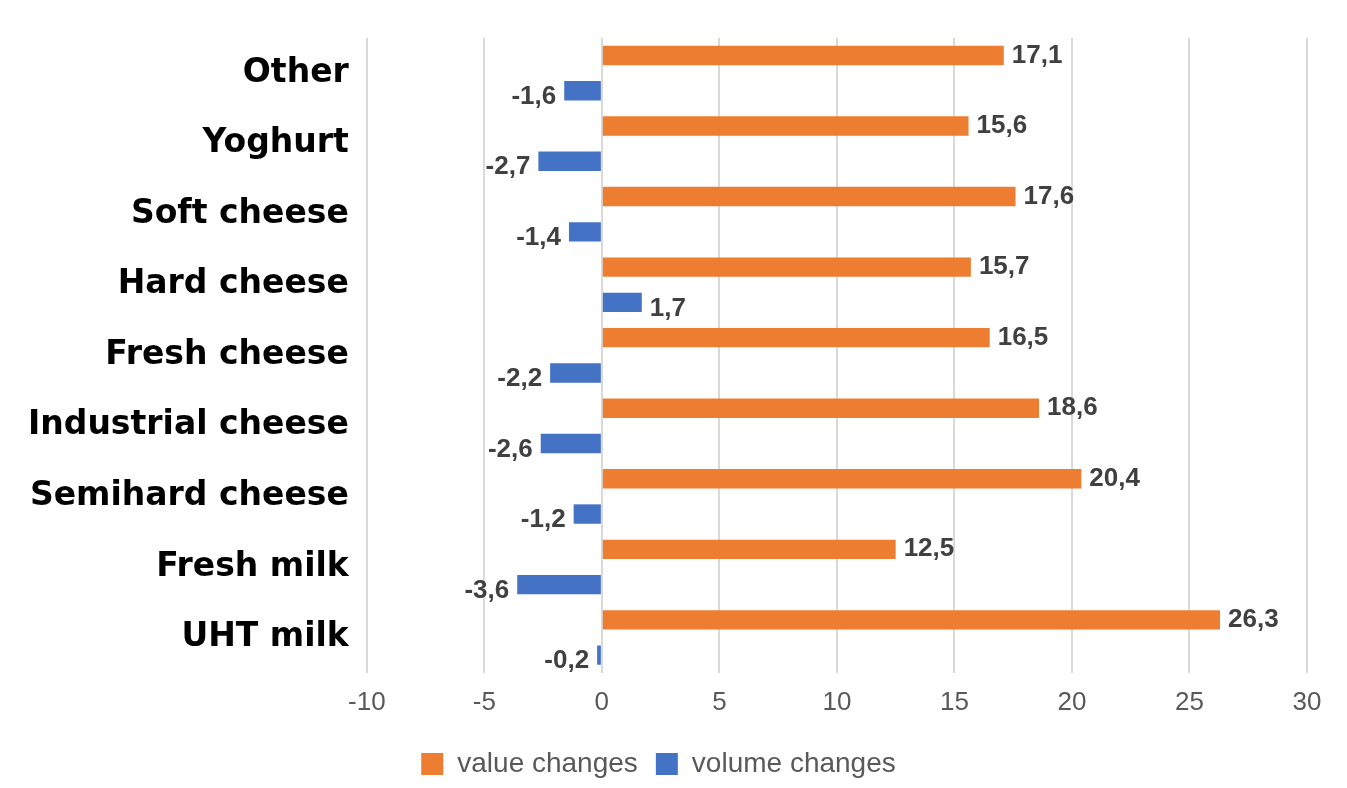 Image resolution: width=1347 pixels, height=788 pixels. Describe the element at coordinates (510, 447) in the screenshot. I see `data-label: -2,6` at that location.